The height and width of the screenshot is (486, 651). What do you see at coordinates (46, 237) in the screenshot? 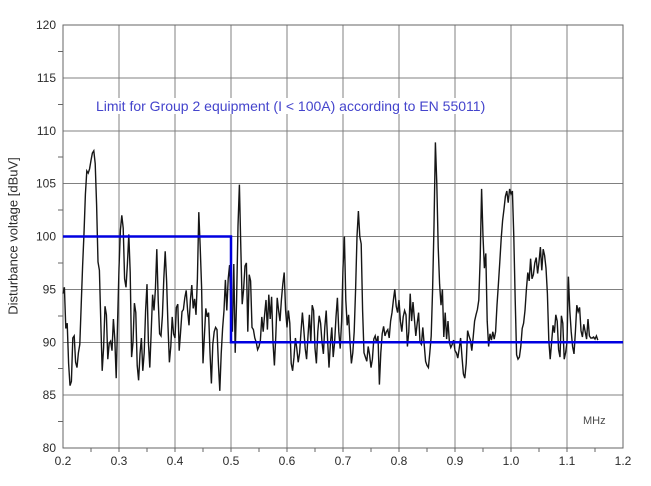
I see `y-tick-label: 100` at bounding box center [46, 237].